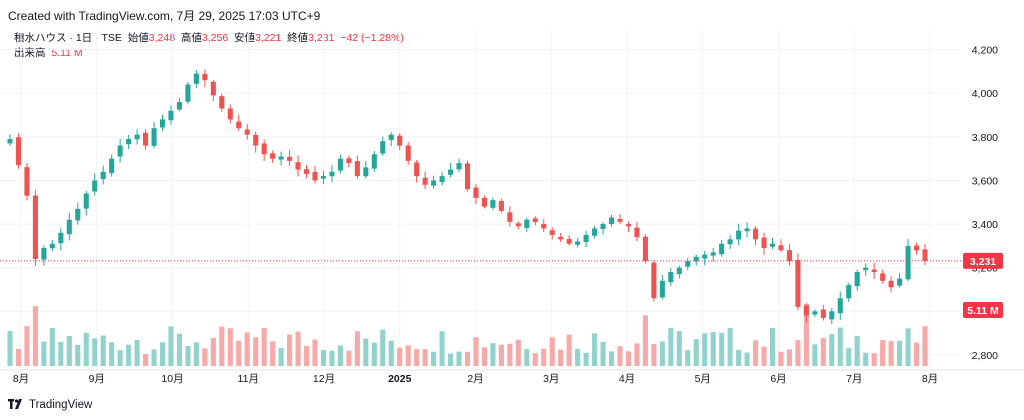 The height and width of the screenshot is (420, 1024). I want to click on footer-brand: TradingView, so click(50, 405).